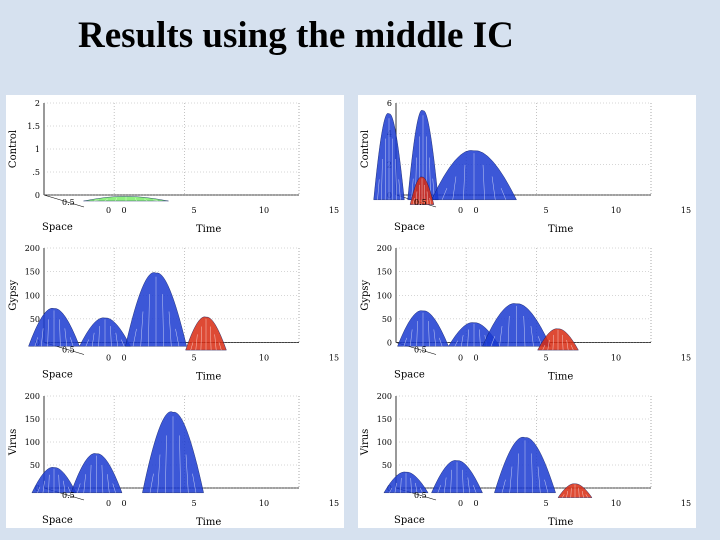 The image size is (720, 540). I want to click on z-axis-label: Virus, so click(365, 443).